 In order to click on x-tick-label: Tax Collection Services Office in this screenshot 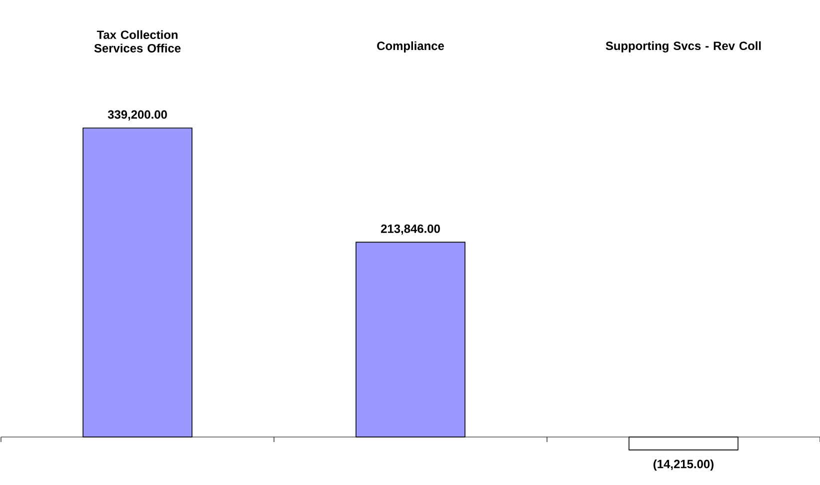, I will do `click(137, 41)`.